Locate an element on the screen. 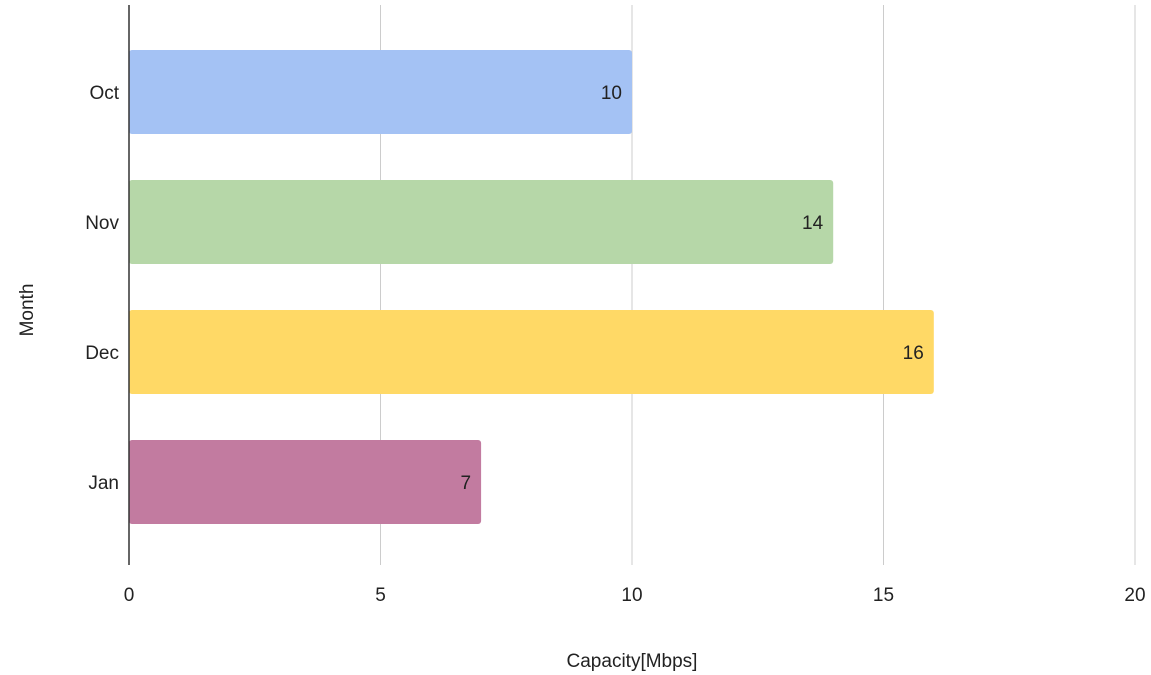 This screenshot has width=1151, height=675. bar-nov is located at coordinates (481, 222).